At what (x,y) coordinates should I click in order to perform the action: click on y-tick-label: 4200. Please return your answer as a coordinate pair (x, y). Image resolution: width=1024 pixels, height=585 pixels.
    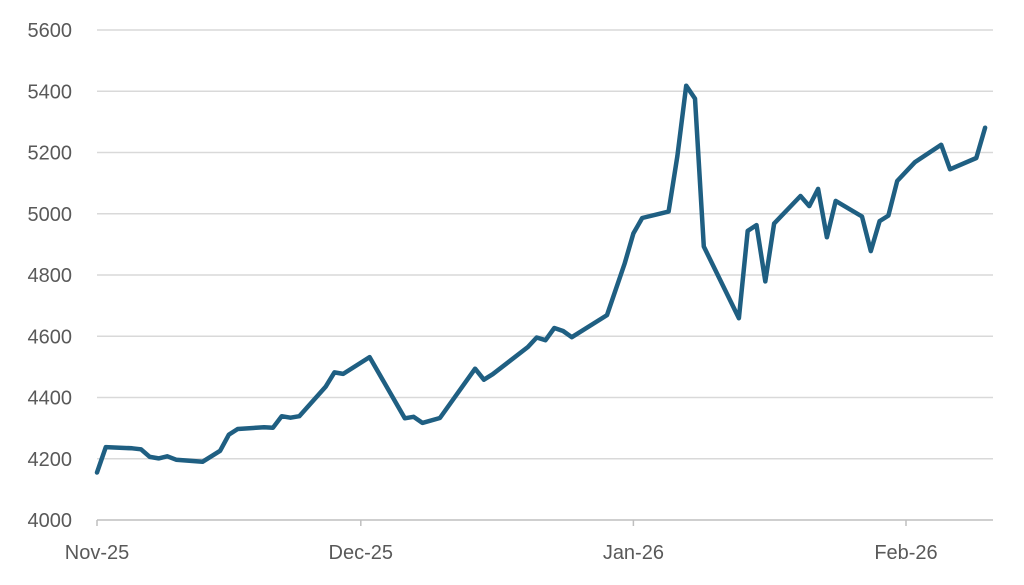
    Looking at the image, I should click on (50, 460).